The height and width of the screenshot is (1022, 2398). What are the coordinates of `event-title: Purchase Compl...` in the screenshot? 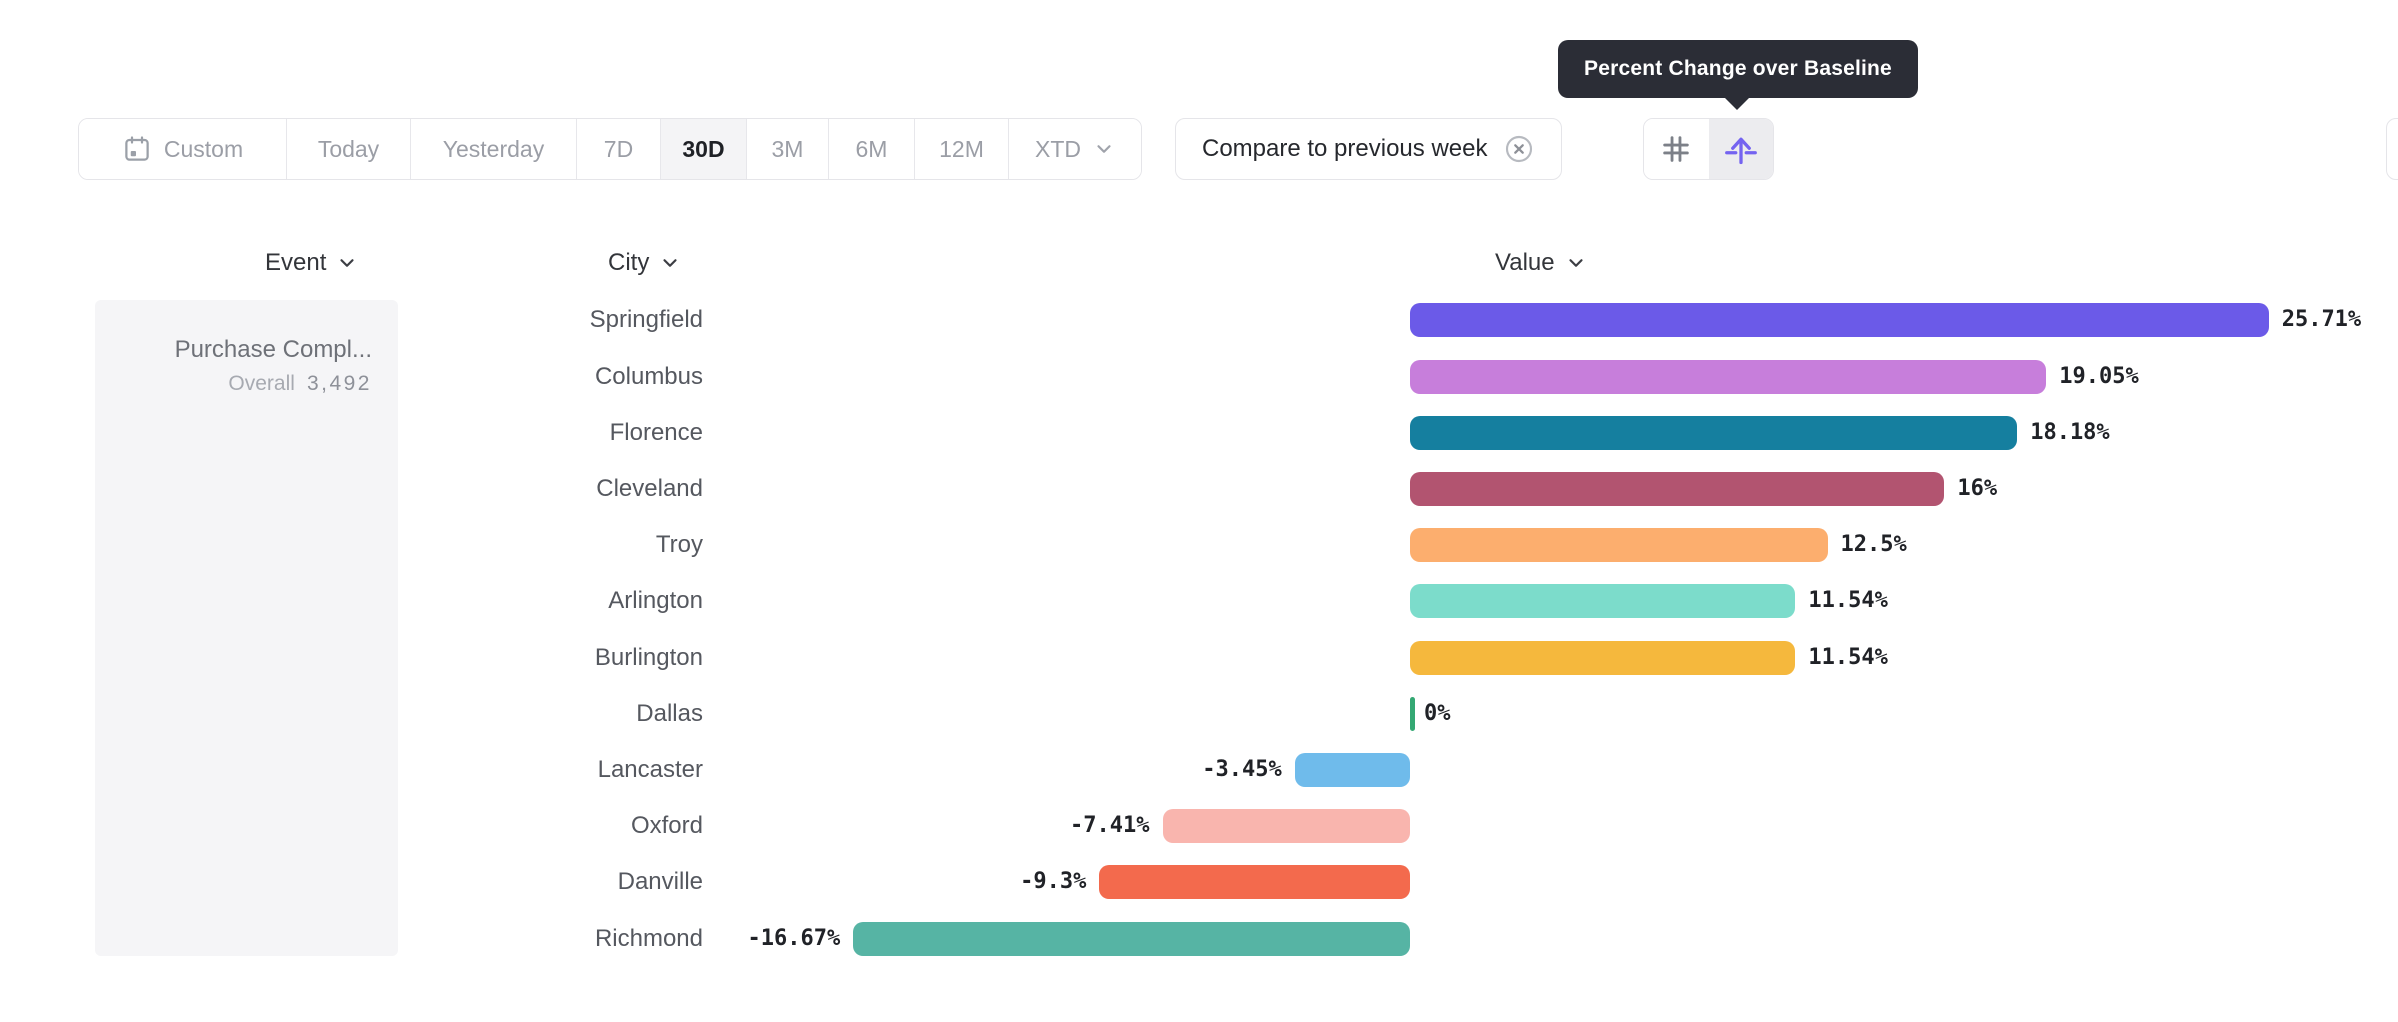 It's located at (273, 349).